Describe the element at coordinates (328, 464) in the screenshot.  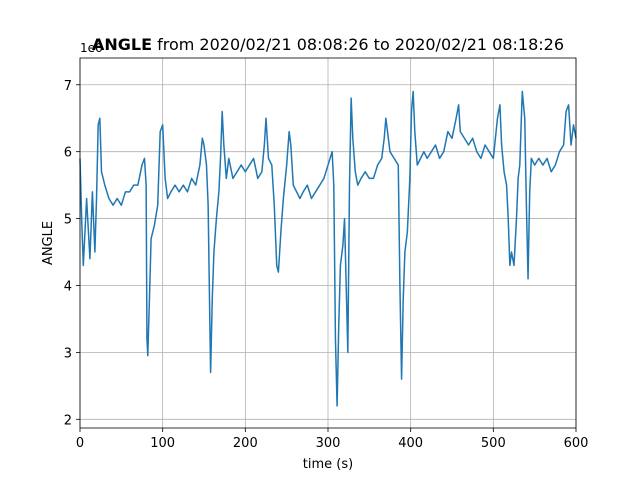
I see `x-axis-label: time (s)` at that location.